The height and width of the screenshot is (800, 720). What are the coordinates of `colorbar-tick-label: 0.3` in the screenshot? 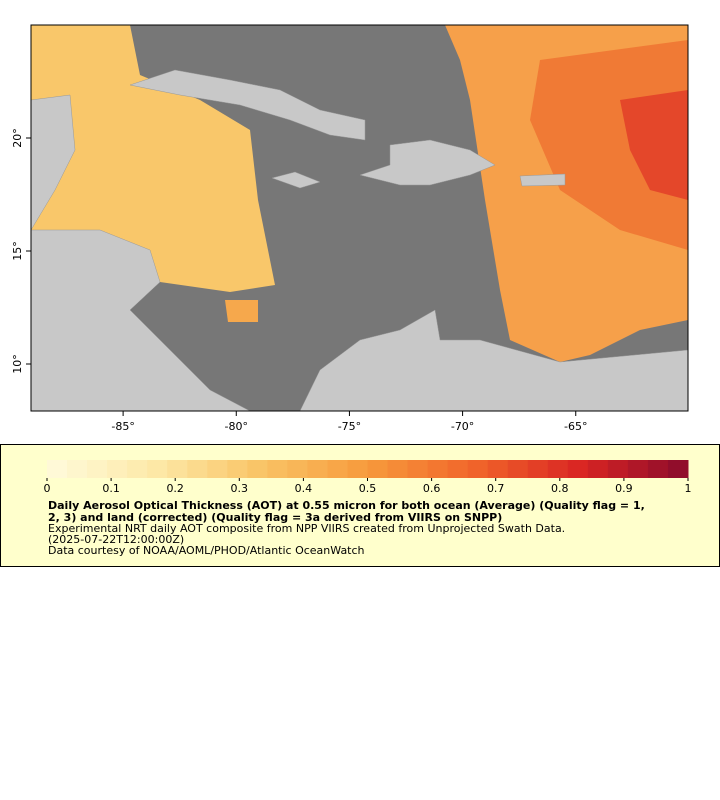 It's located at (240, 488).